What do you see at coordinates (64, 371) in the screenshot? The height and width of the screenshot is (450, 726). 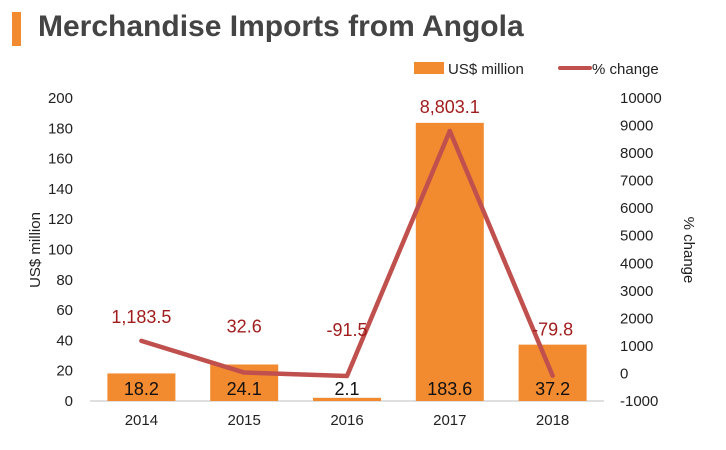 I see `y-tick-label: 20` at bounding box center [64, 371].